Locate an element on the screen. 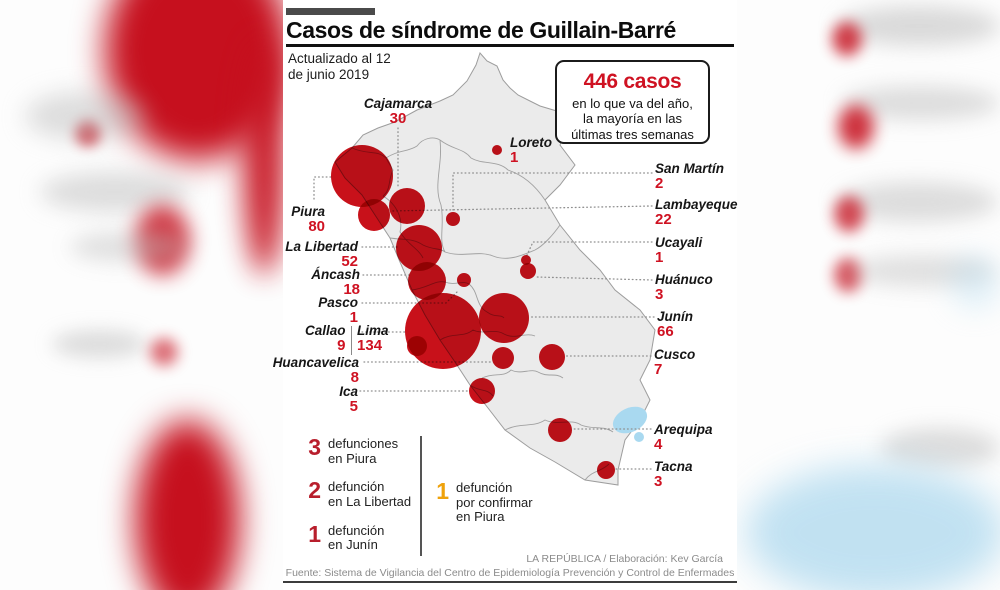 The width and height of the screenshot is (1000, 590). pending-death-item: 1 defunción por confirmar en Piura is located at coordinates (484, 501).